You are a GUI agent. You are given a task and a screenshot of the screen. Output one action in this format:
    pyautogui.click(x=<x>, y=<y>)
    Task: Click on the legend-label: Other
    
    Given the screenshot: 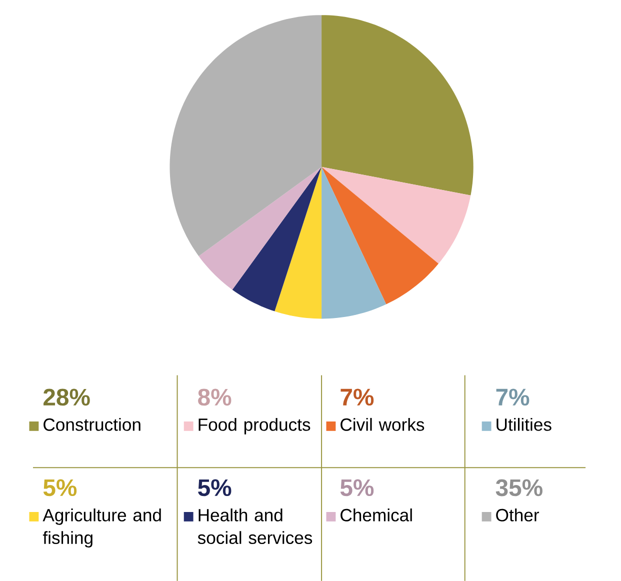 What is the action you would take?
    pyautogui.click(x=518, y=515)
    